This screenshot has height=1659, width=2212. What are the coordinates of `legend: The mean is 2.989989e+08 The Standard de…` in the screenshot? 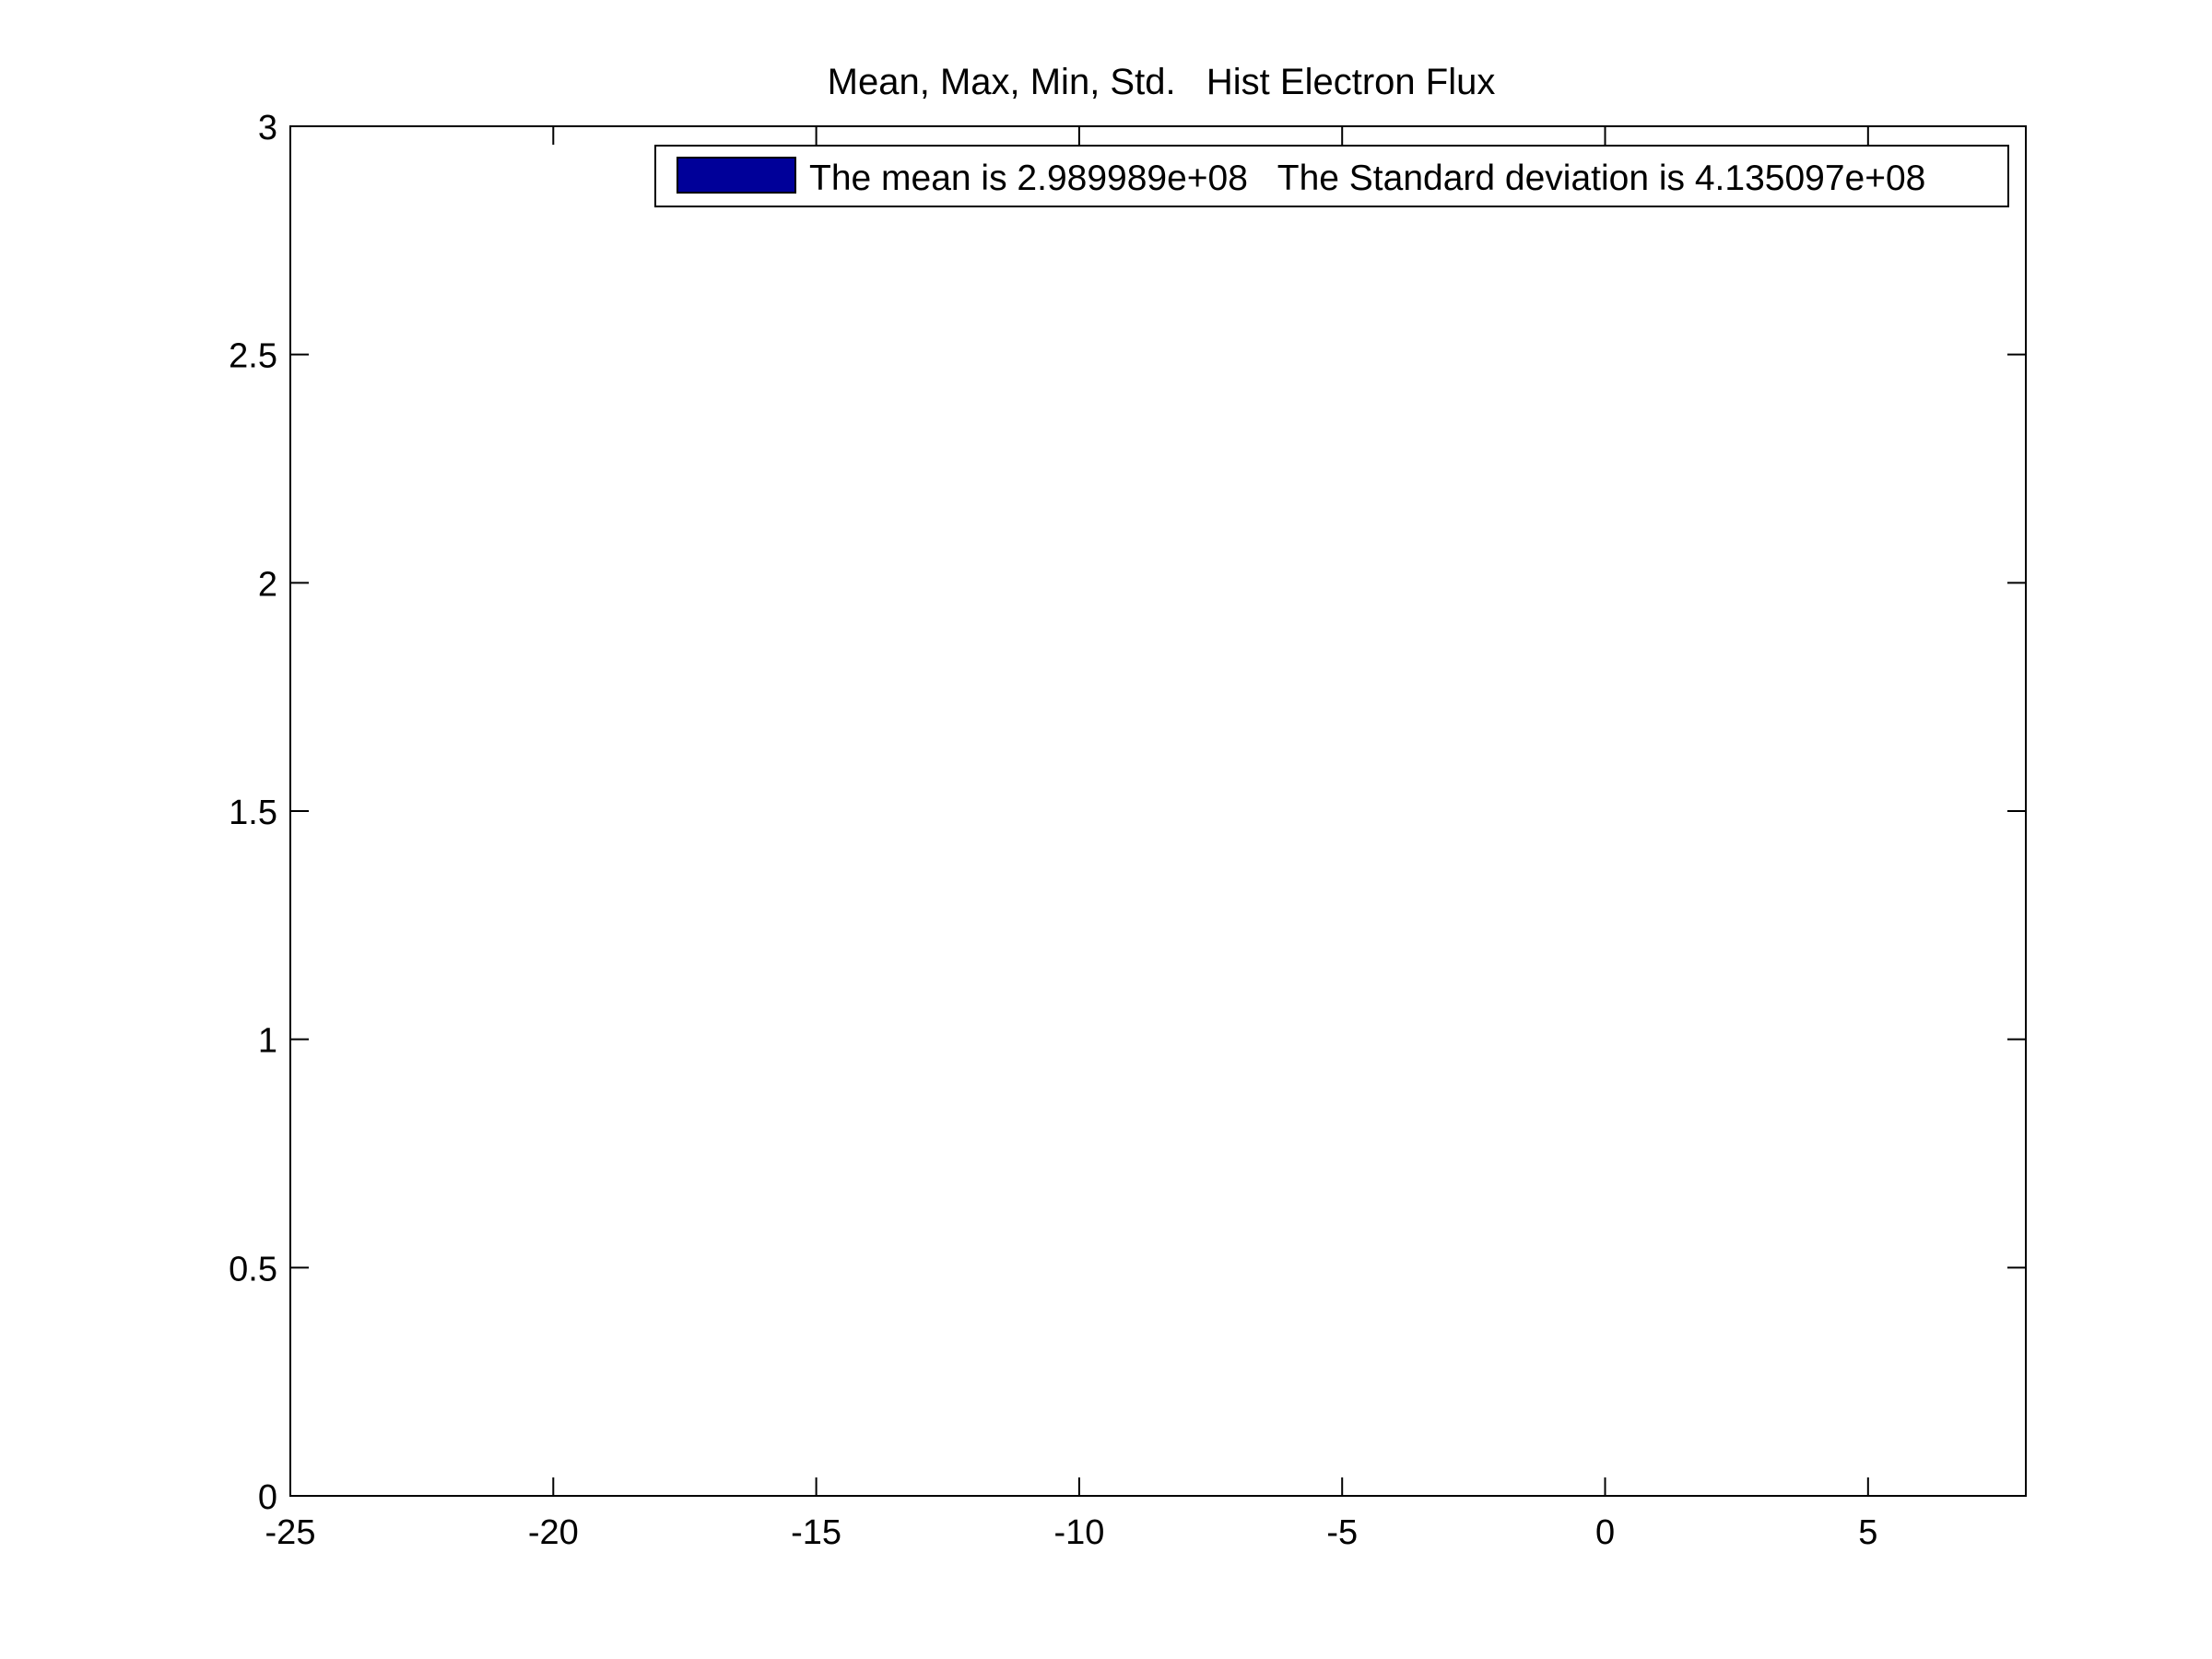 It's located at (1331, 176).